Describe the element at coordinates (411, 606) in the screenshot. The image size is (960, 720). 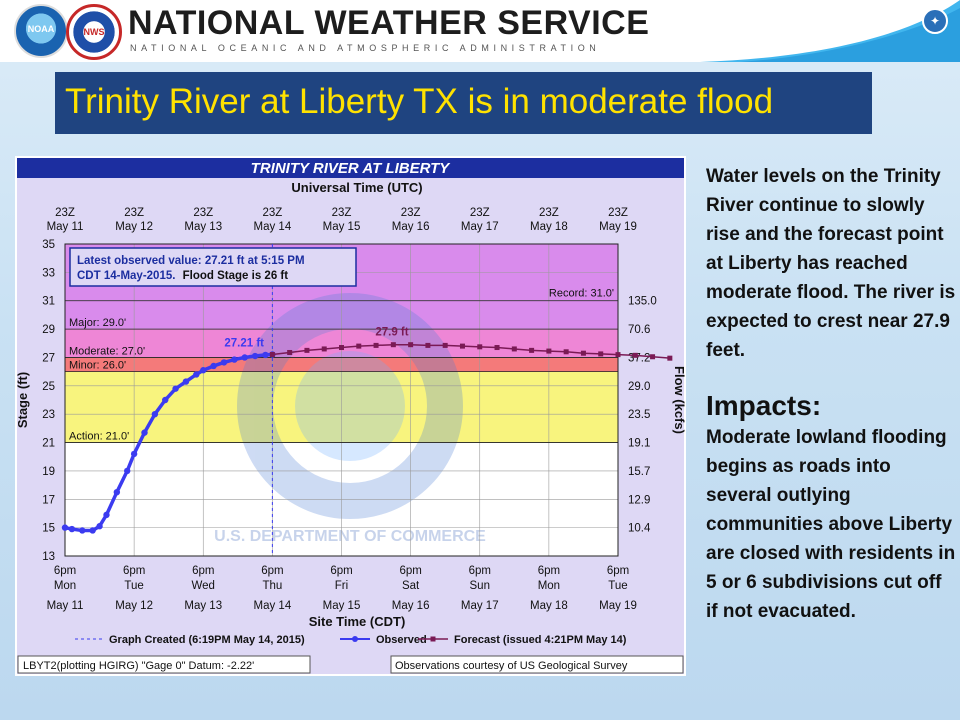
I see `site-tick-date: May 16` at that location.